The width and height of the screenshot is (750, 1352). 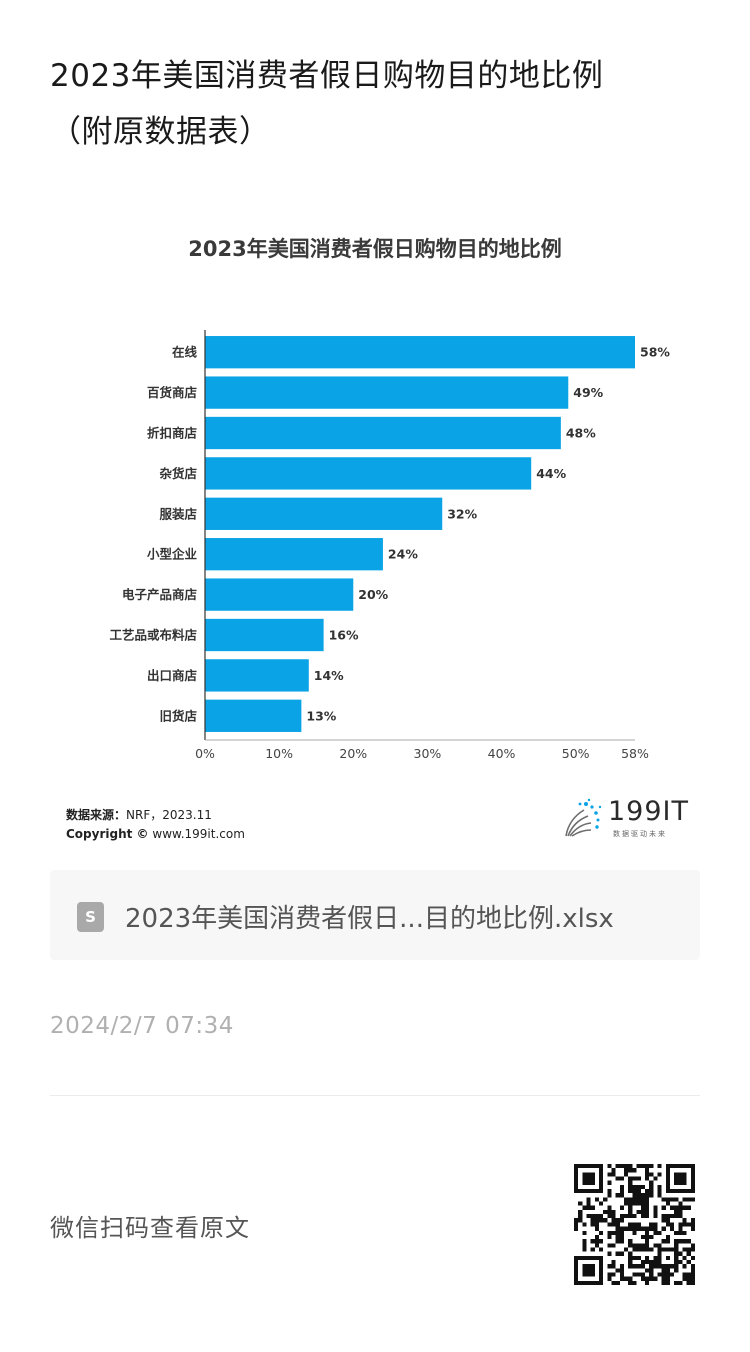 What do you see at coordinates (375, 1095) in the screenshot?
I see `divider` at bounding box center [375, 1095].